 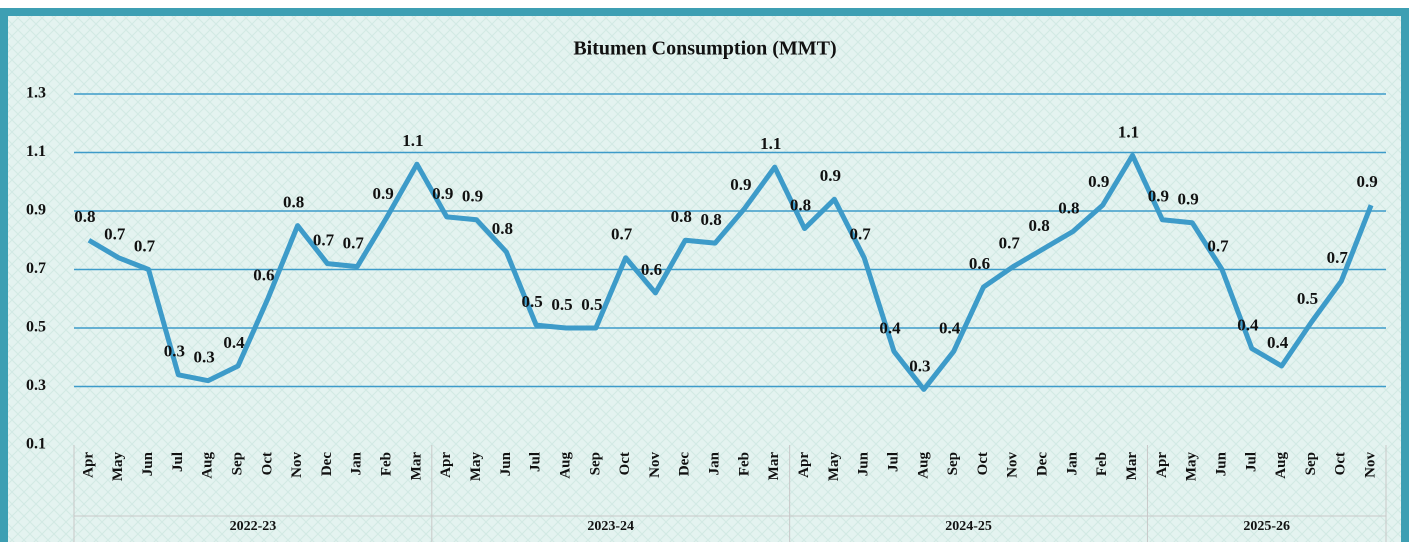 I want to click on group-label: 2023-24, so click(x=610, y=526).